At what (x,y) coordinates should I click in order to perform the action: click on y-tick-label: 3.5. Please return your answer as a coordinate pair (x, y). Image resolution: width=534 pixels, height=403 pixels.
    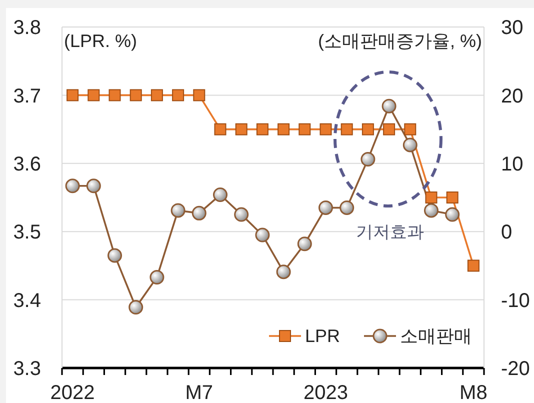
    Looking at the image, I should click on (27, 233).